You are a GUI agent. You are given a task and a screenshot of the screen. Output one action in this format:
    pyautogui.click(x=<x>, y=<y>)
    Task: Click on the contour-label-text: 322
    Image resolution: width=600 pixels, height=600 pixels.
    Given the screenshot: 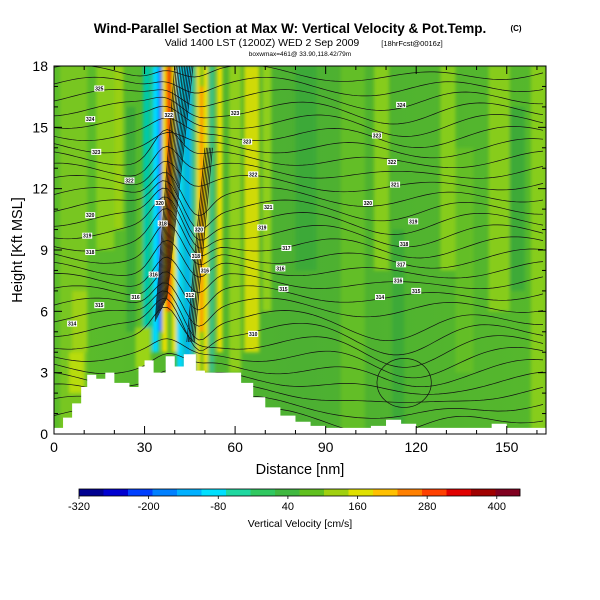 What is the action you would take?
    pyautogui.click(x=392, y=163)
    